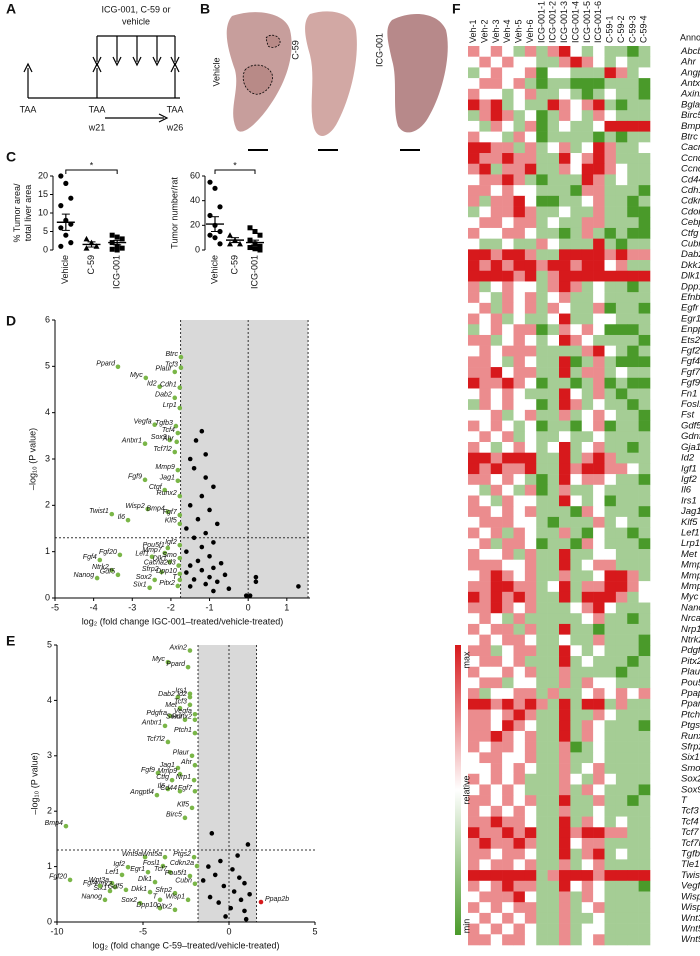  What do you see at coordinates (690, 372) in the screenshot?
I see `gene-label: Fgf7` at bounding box center [690, 372].